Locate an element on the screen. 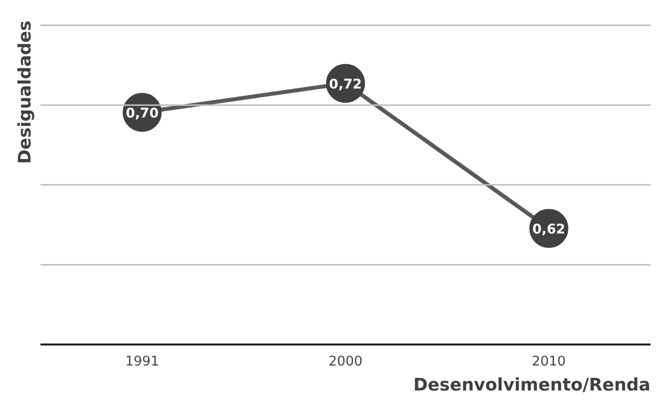 The height and width of the screenshot is (413, 669). x-tick-label: 2010 is located at coordinates (549, 362).